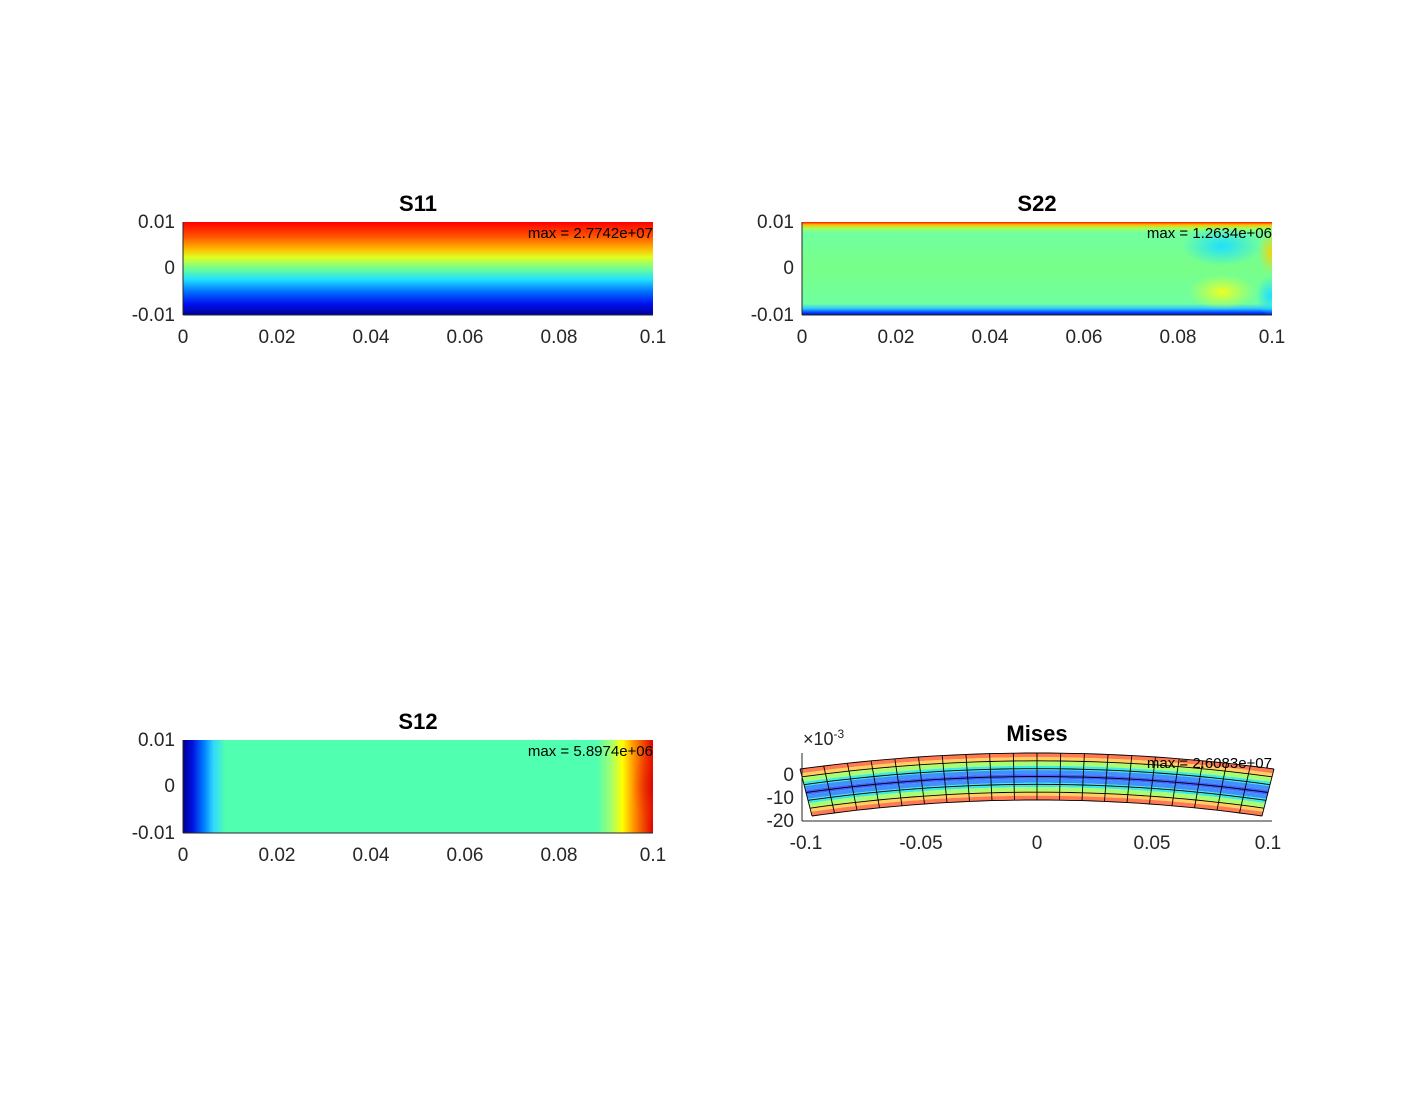 The width and height of the screenshot is (1406, 1094). I want to click on max-annotation: max = 2.7742e+07, so click(590, 233).